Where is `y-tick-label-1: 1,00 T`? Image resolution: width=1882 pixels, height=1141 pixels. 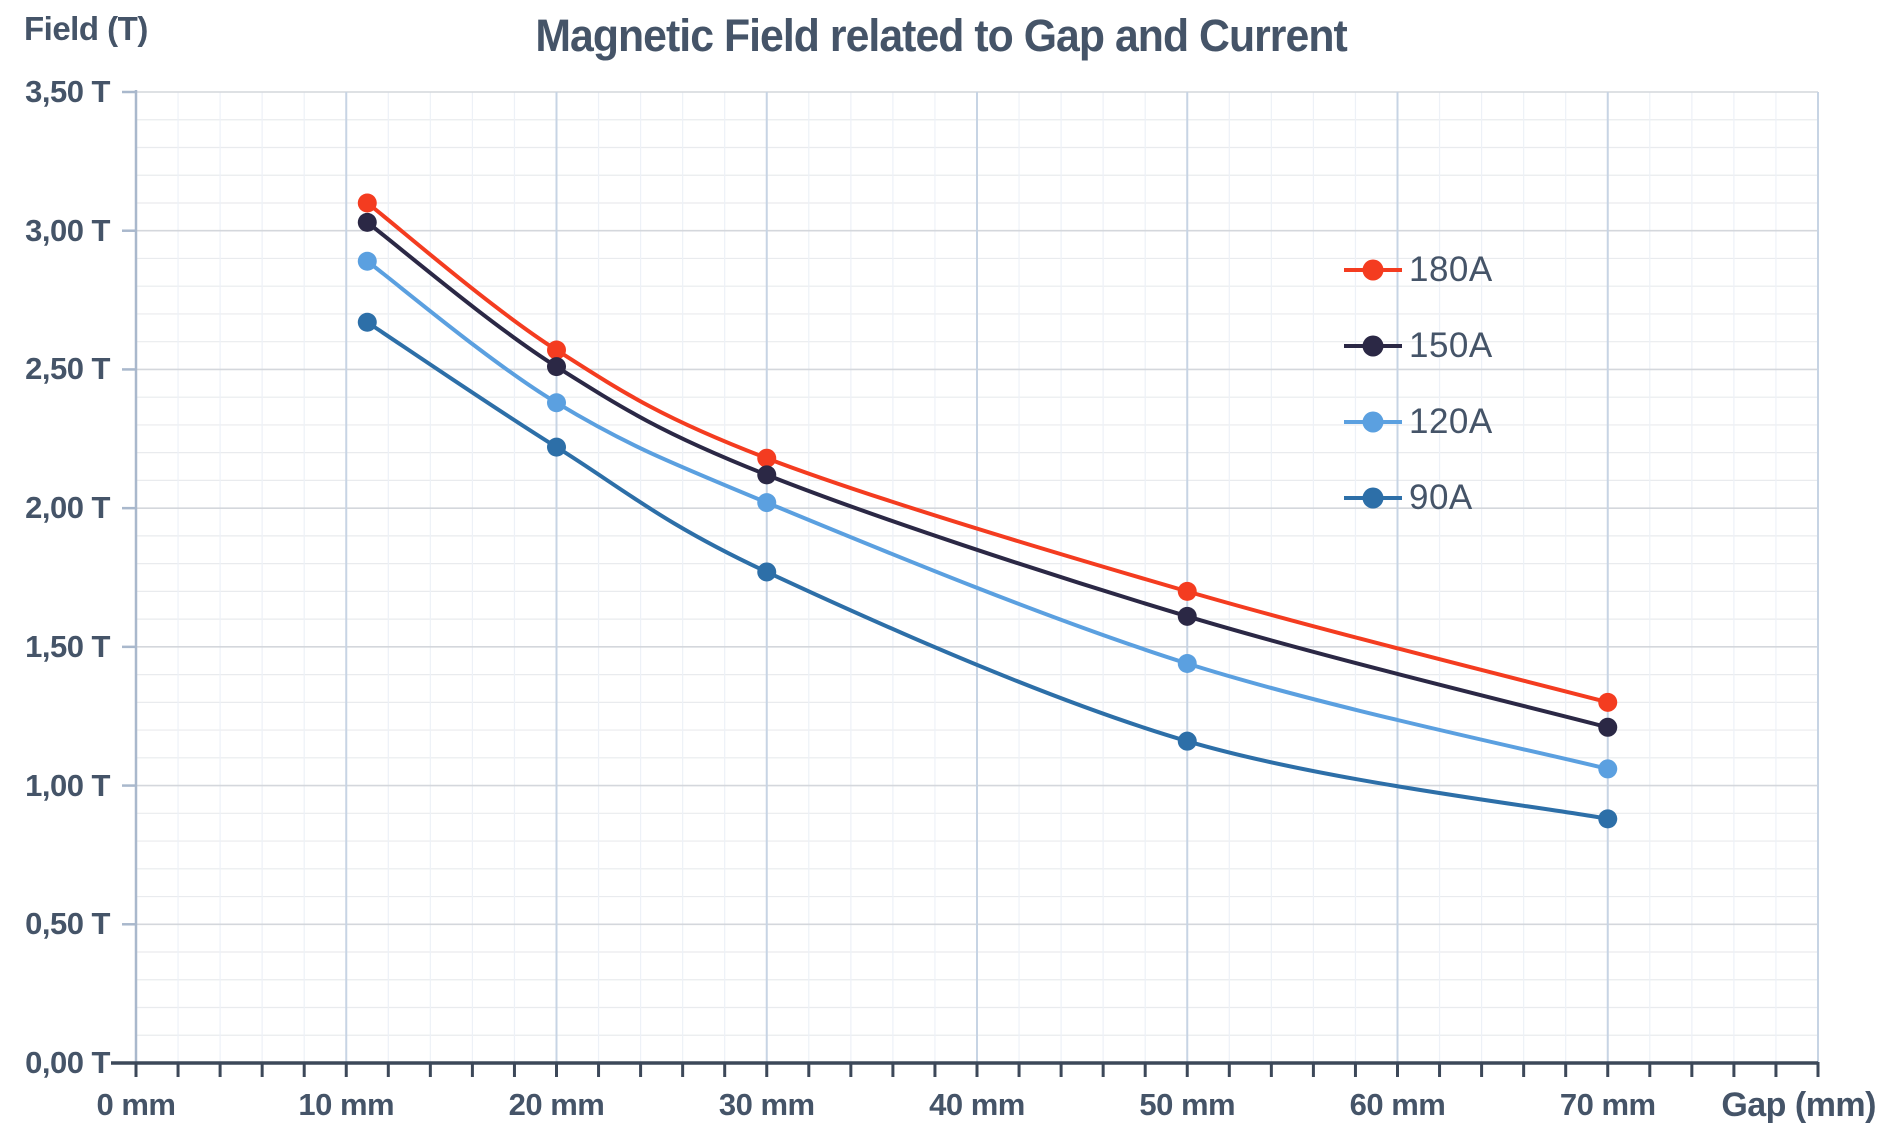 y-tick-label-1: 1,00 T is located at coordinates (67, 785).